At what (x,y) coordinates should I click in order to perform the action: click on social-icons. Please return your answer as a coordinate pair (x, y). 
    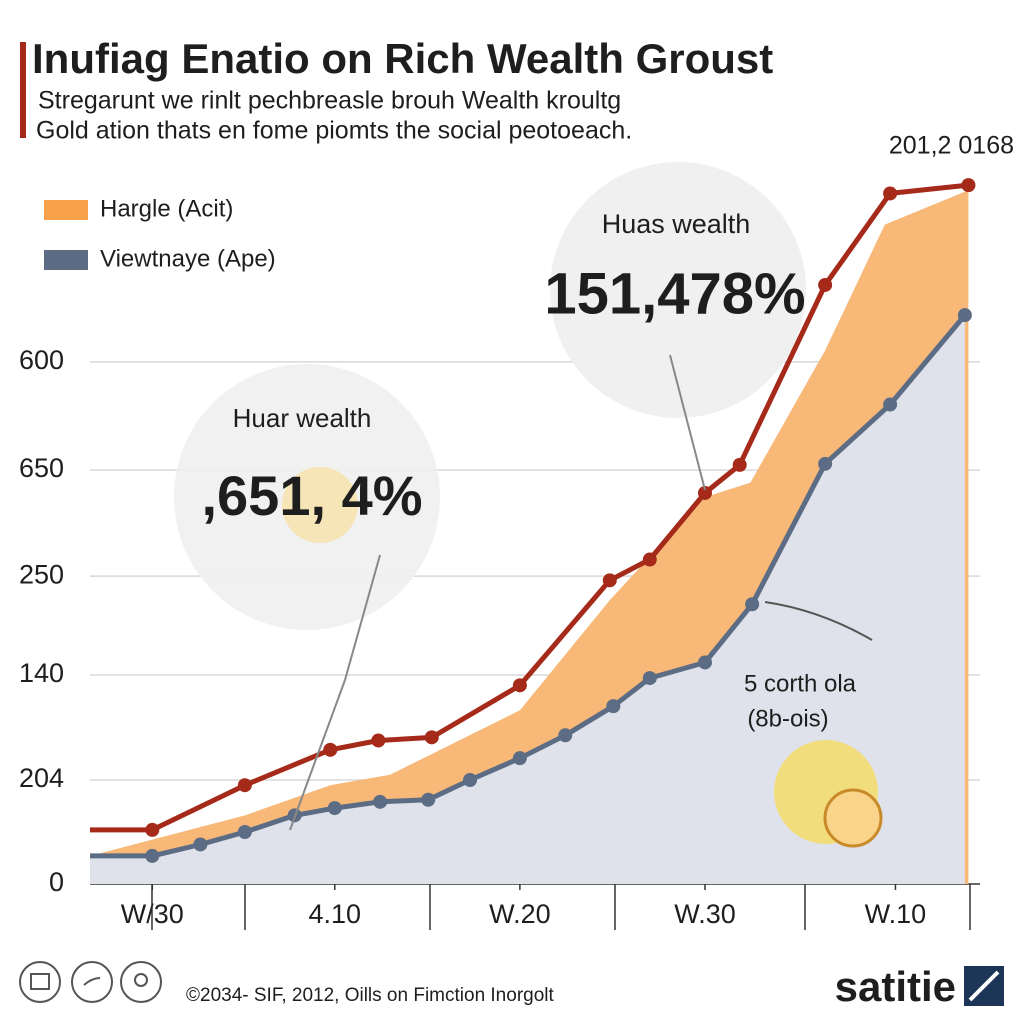
    Looking at the image, I should click on (90, 982).